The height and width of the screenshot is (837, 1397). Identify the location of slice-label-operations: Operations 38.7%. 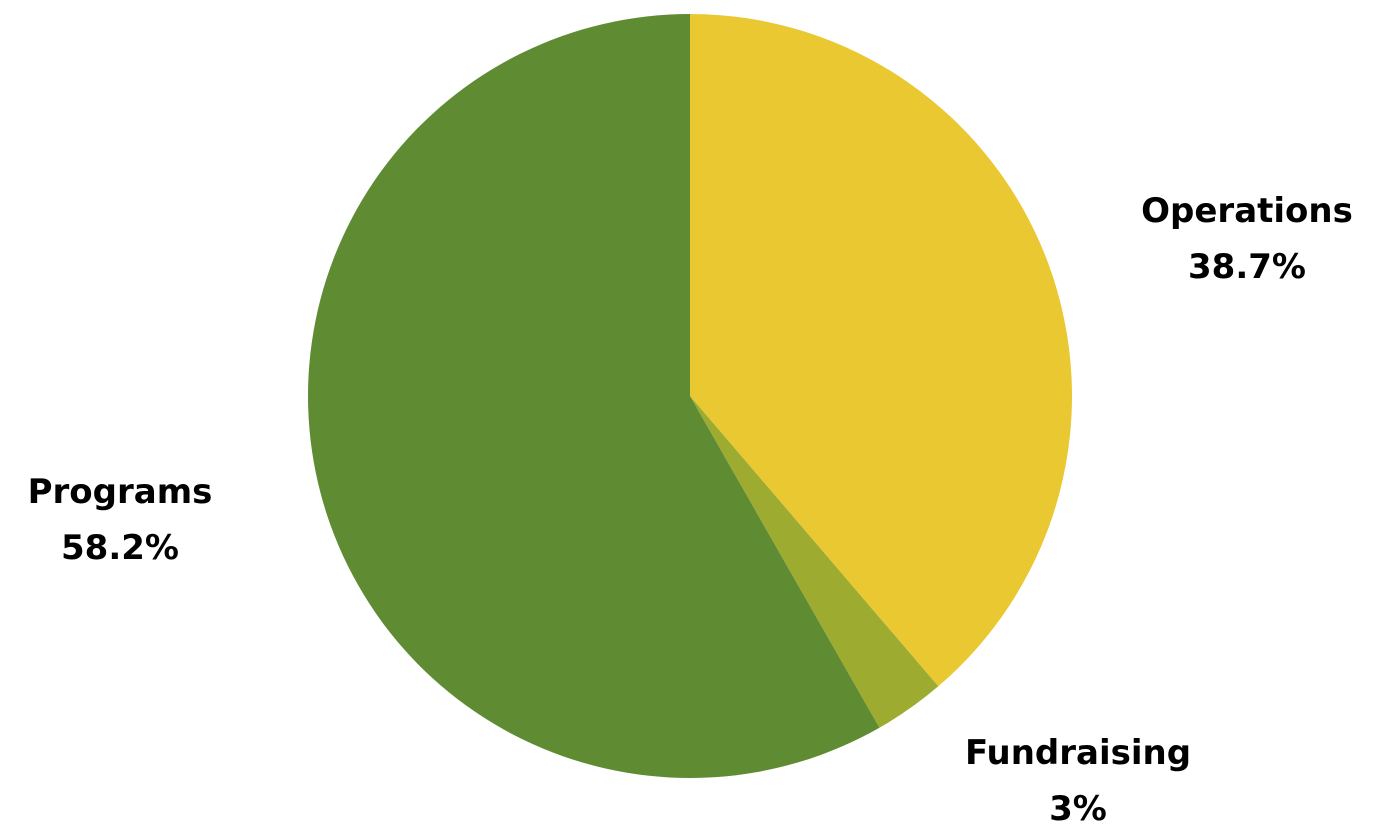
(1247, 239).